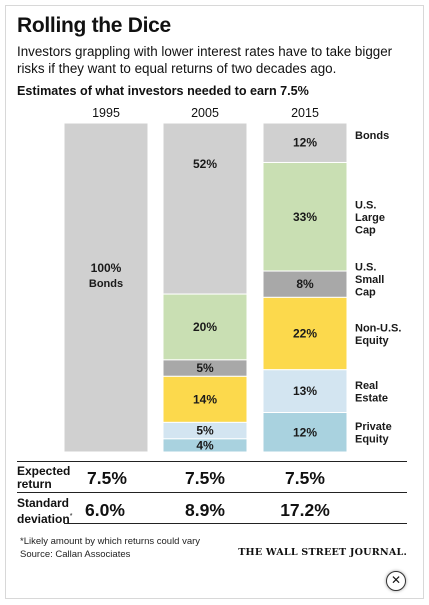 Image resolution: width=429 pixels, height=605 pixels. I want to click on standard-deviation-label: Standard deviation*, so click(45, 511).